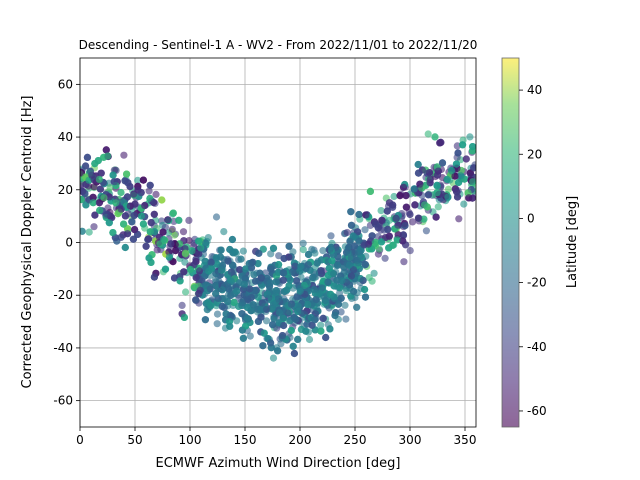 This screenshot has height=480, width=640. Describe the element at coordinates (69, 243) in the screenshot. I see `y-tick-label: 0` at that location.